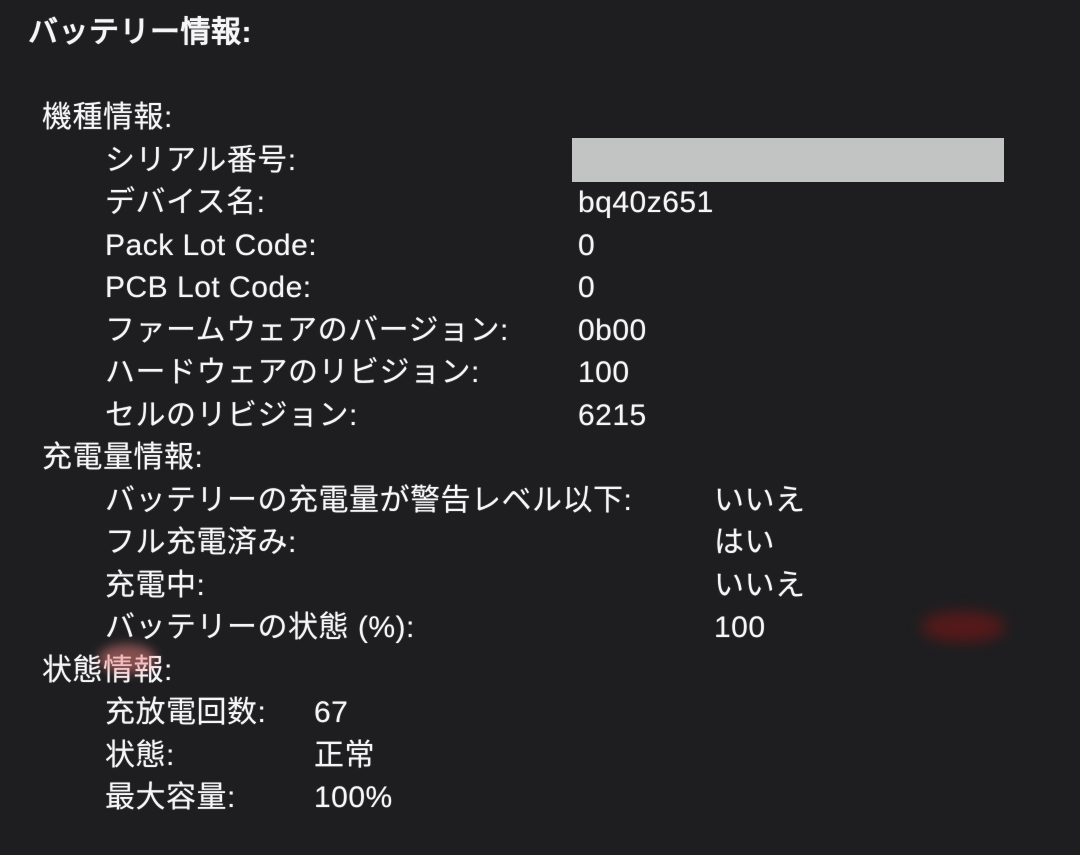 This screenshot has width=1080, height=855. What do you see at coordinates (540, 288) in the screenshot?
I see `info-row: PCB Lot Code: 0` at bounding box center [540, 288].